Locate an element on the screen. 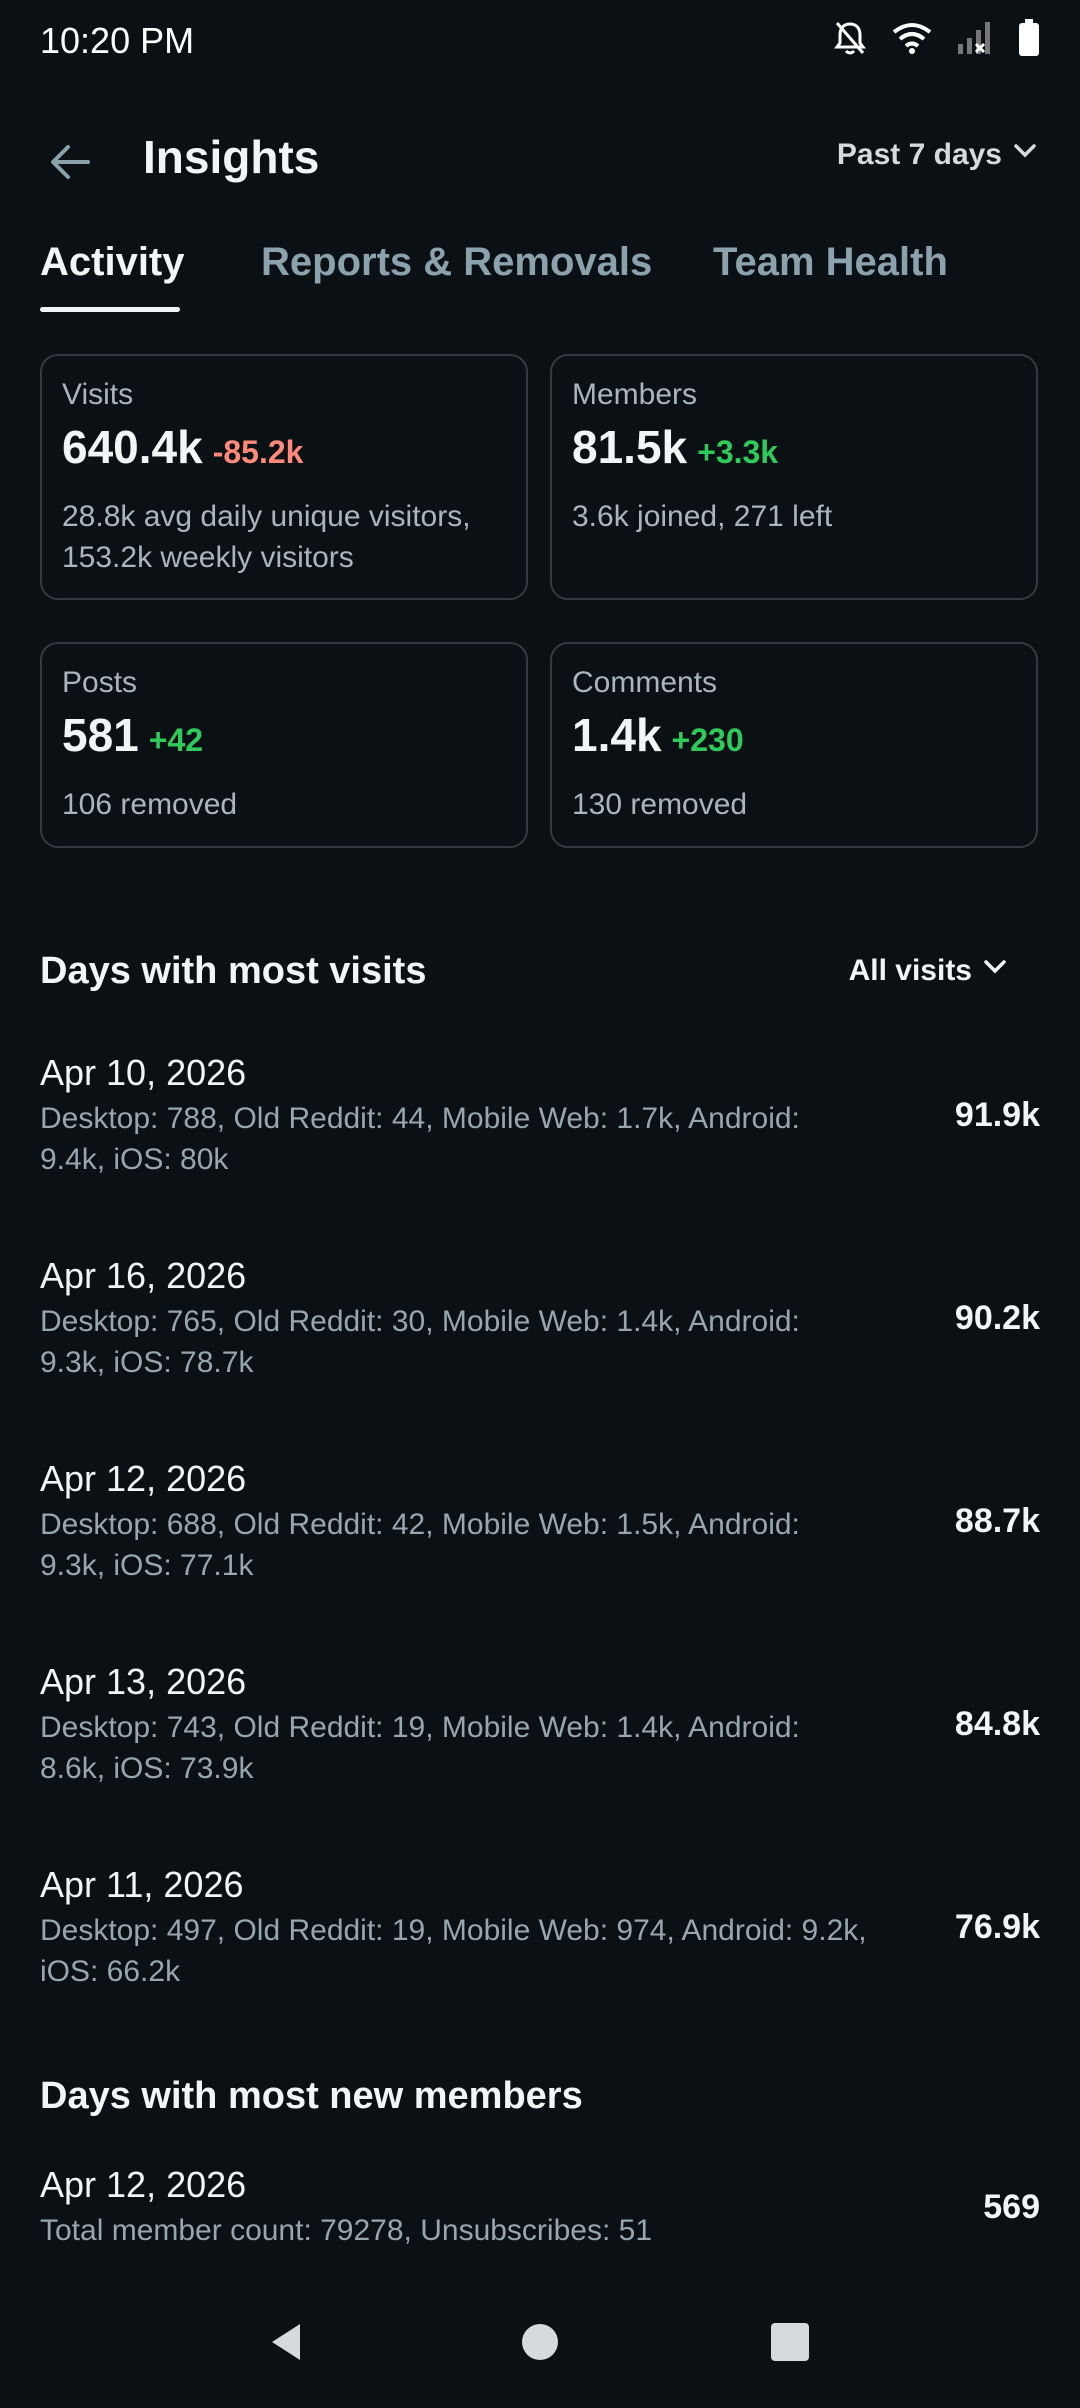 This screenshot has width=1080, height=2408. day-total: 76.9k is located at coordinates (997, 1927).